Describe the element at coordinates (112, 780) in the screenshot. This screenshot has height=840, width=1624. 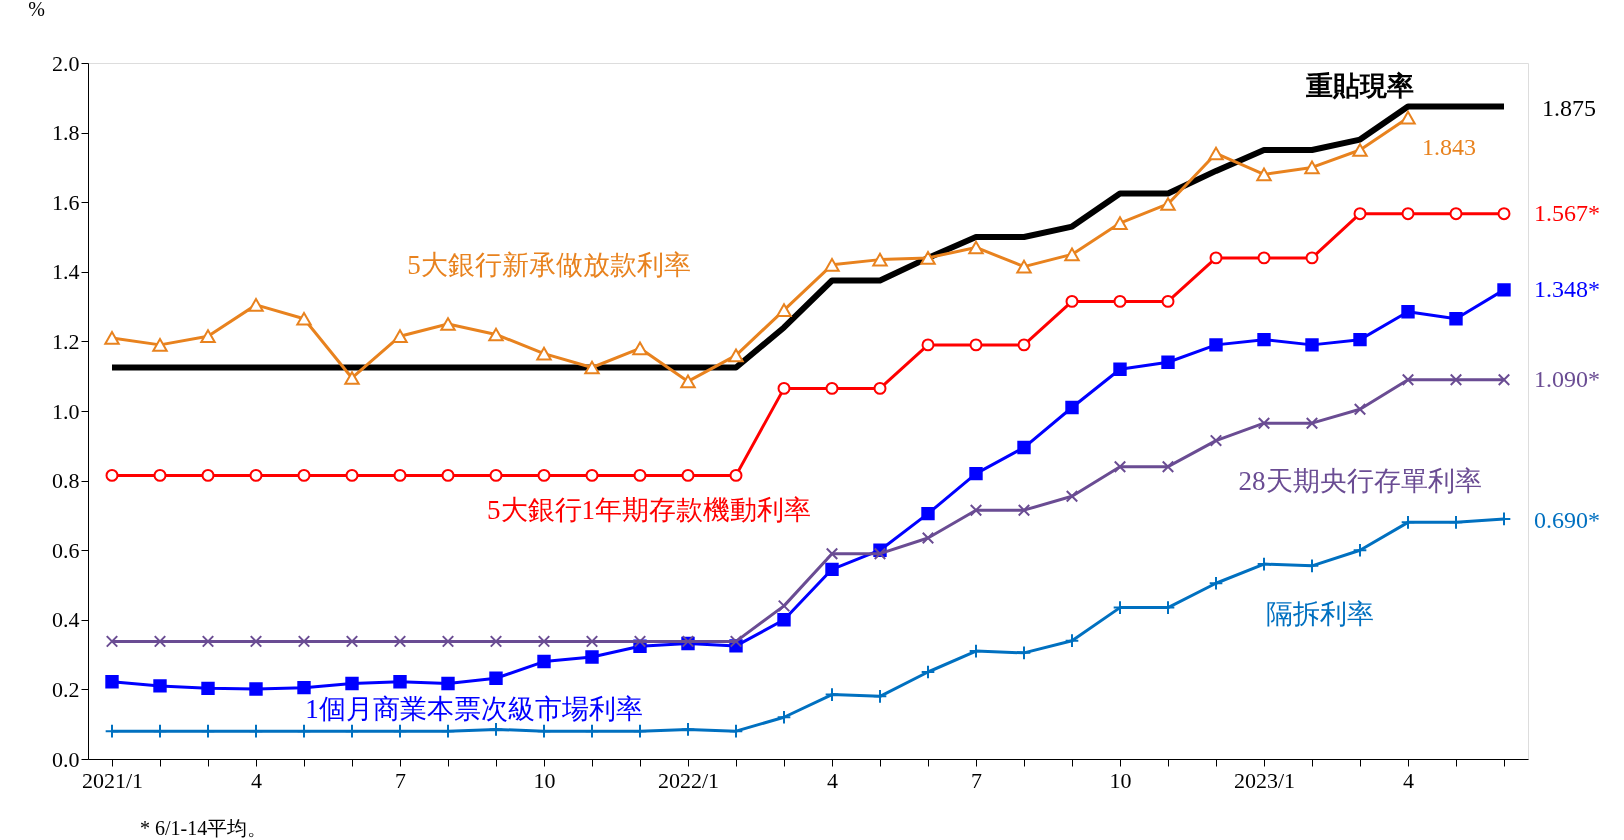
I see `x-tick-label: 2021/1` at that location.